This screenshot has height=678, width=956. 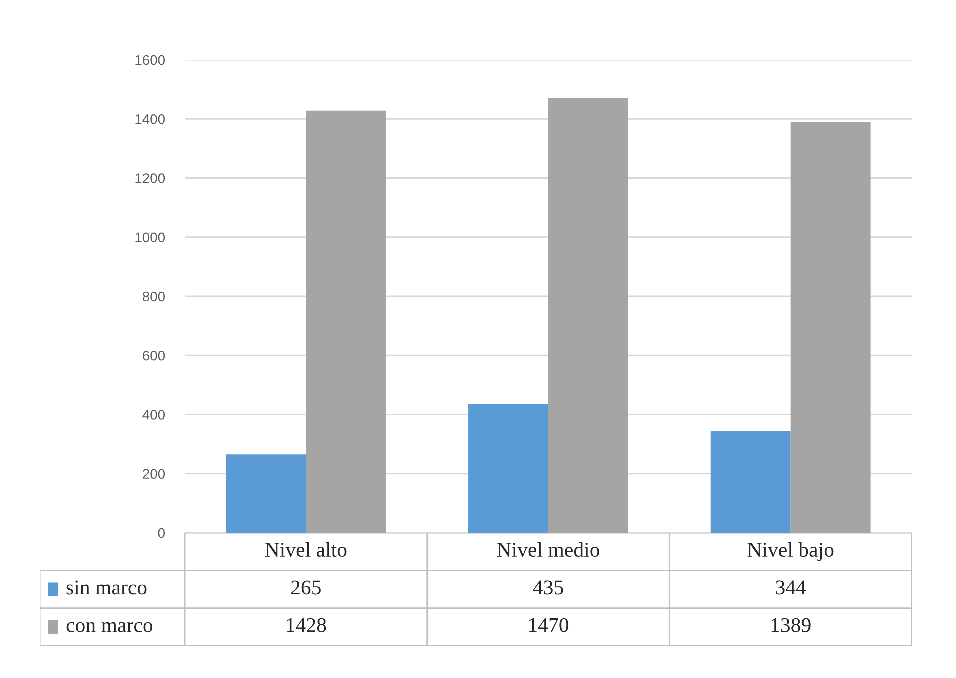 What do you see at coordinates (151, 60) in the screenshot?
I see `y-tick-label: 1600` at bounding box center [151, 60].